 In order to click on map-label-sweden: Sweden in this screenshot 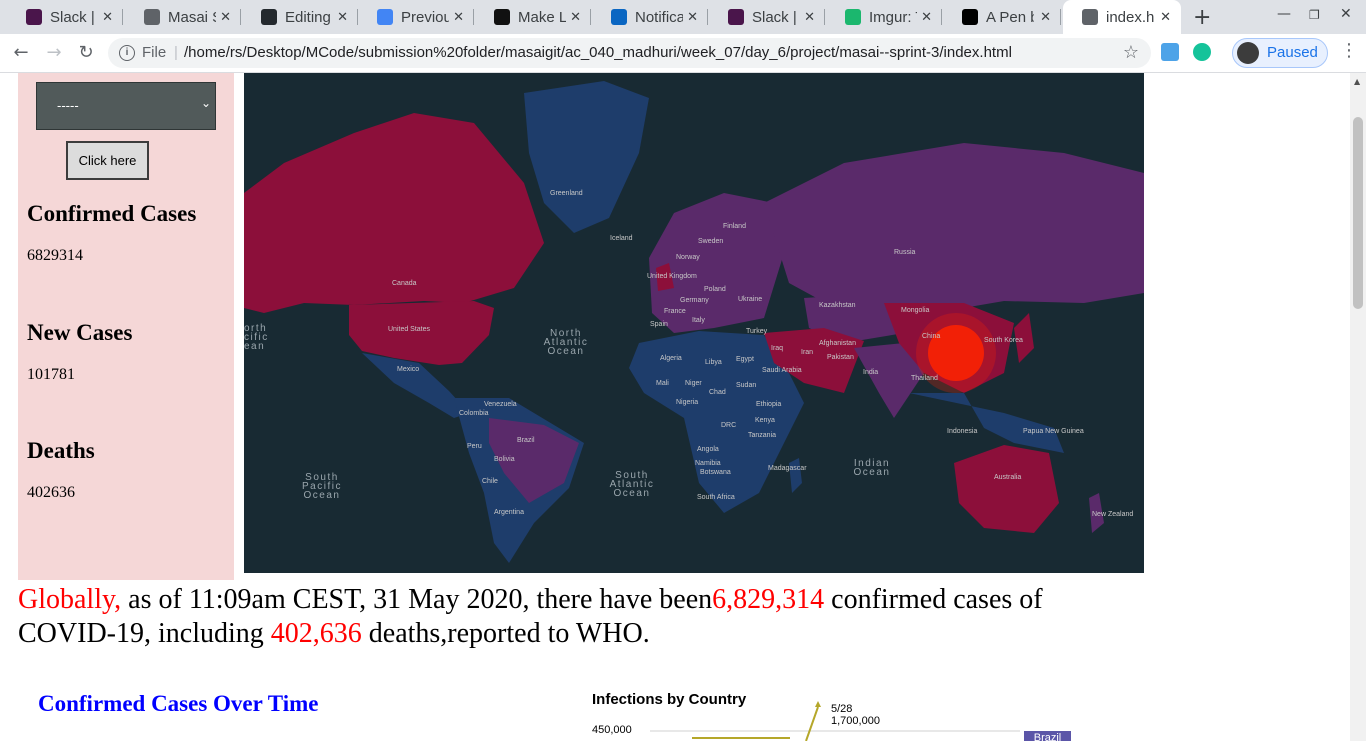, I will do `click(710, 241)`.